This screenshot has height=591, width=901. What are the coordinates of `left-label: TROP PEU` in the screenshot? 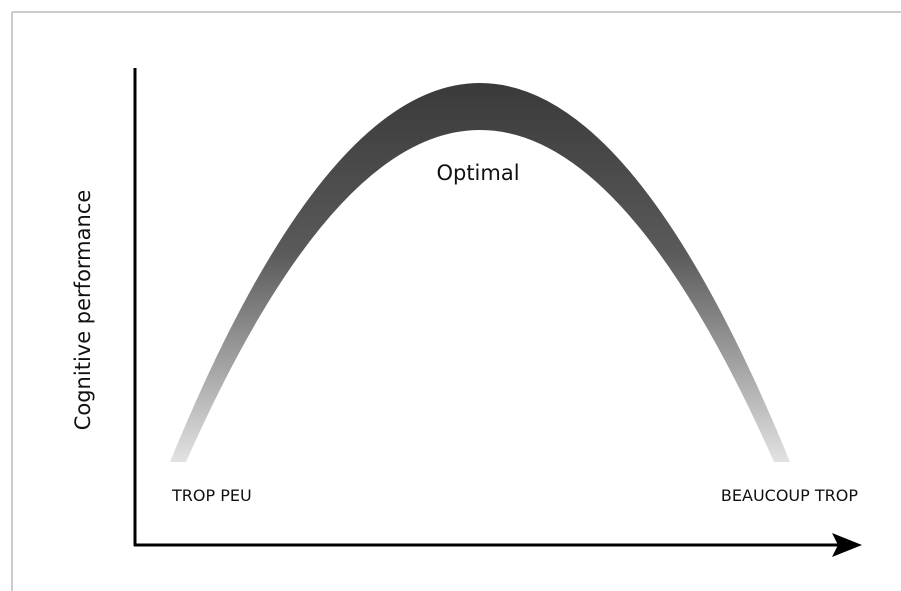 It's located at (211, 495).